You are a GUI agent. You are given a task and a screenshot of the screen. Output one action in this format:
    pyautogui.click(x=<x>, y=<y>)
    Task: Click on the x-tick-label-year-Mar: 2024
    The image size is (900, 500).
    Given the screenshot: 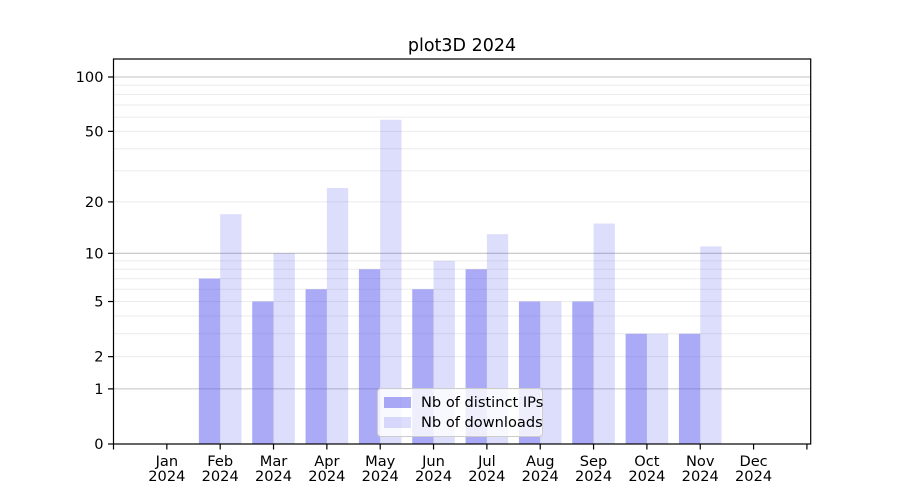 What is the action you would take?
    pyautogui.click(x=273, y=476)
    